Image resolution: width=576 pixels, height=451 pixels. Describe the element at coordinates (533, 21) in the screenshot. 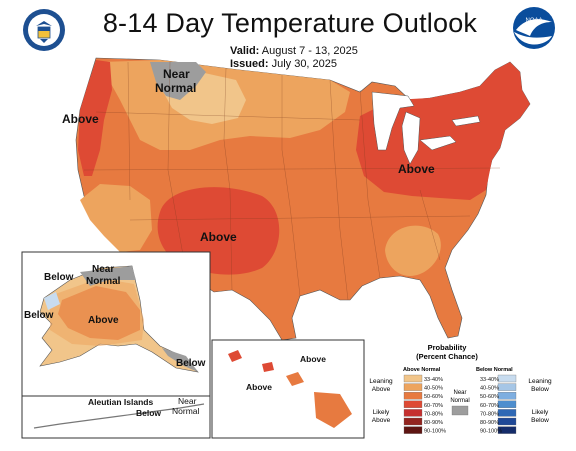

I see `svg-text: NOAA` at that location.